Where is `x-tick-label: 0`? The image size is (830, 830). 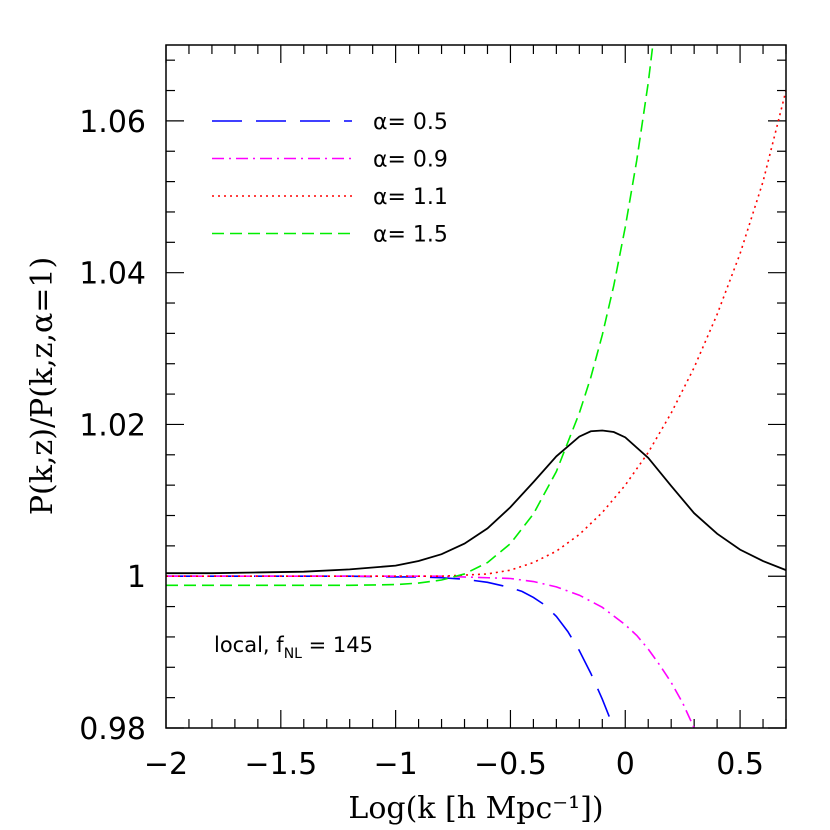
x-tick-label: 0 is located at coordinates (625, 764).